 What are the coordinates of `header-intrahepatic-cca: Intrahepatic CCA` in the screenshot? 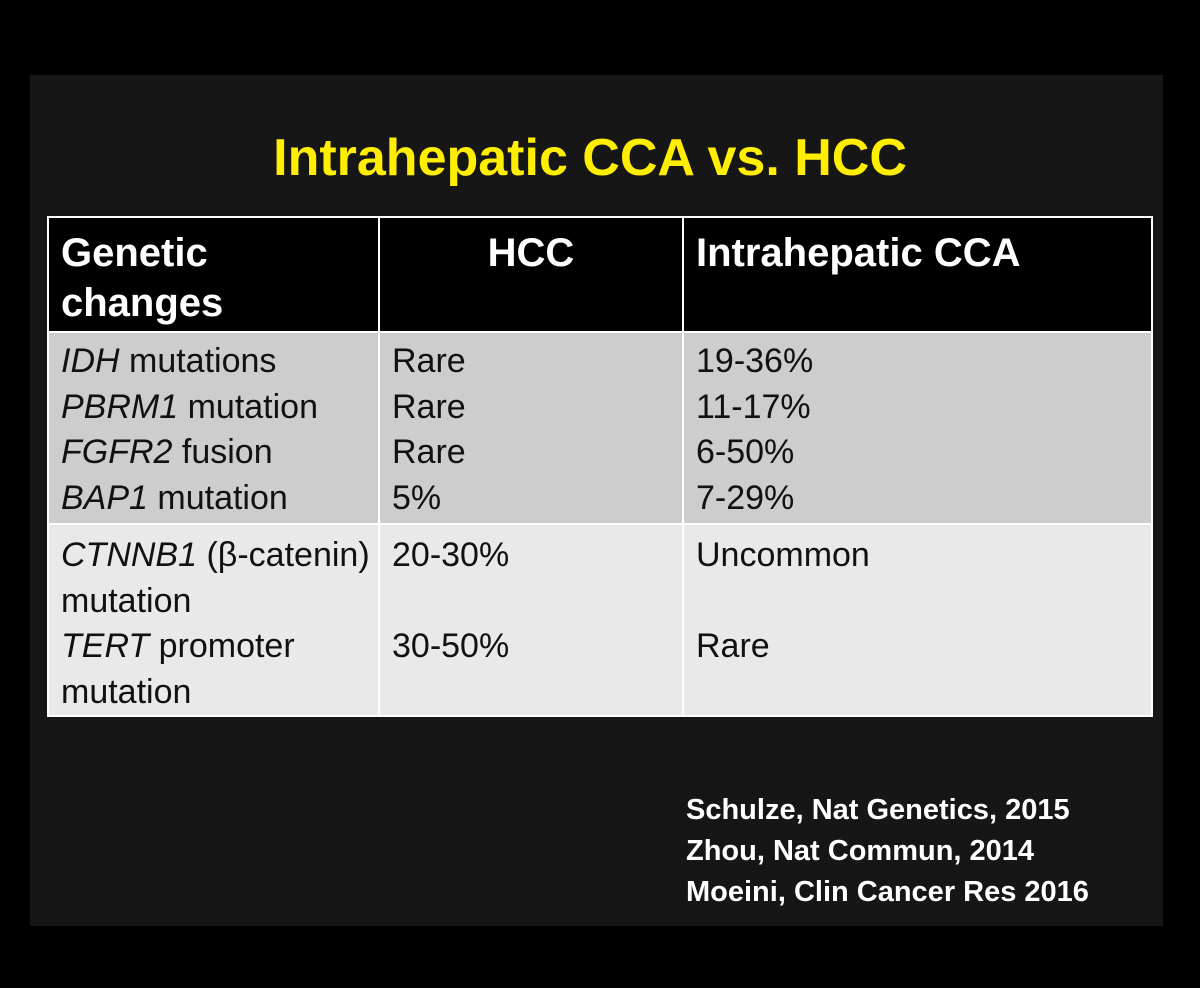 It's located at (917, 274).